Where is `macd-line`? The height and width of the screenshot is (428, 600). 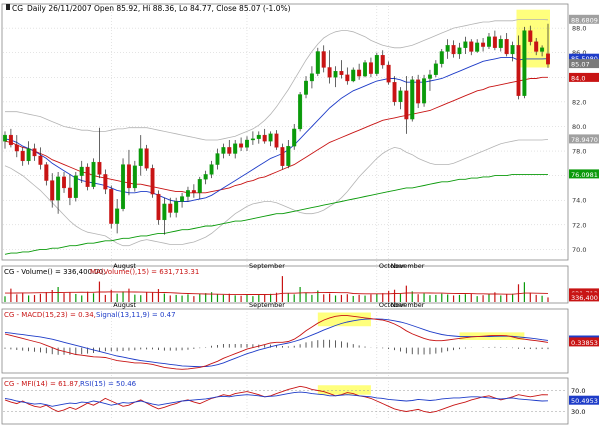 macd-line is located at coordinates (276, 342).